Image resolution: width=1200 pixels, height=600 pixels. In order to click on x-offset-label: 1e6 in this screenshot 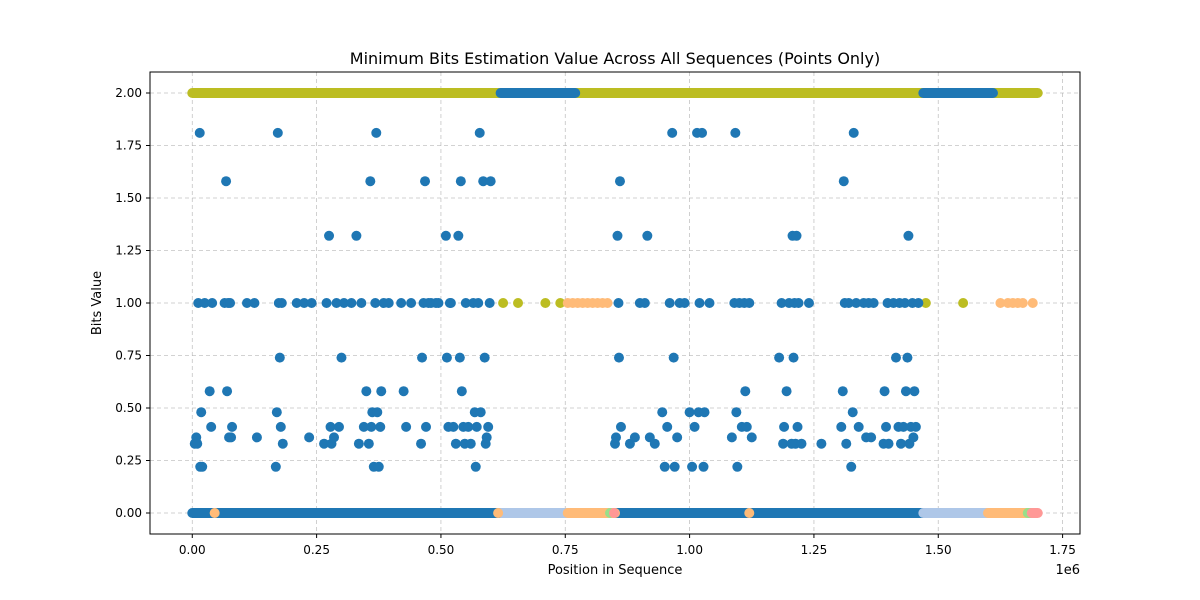, I will do `click(1067, 570)`.